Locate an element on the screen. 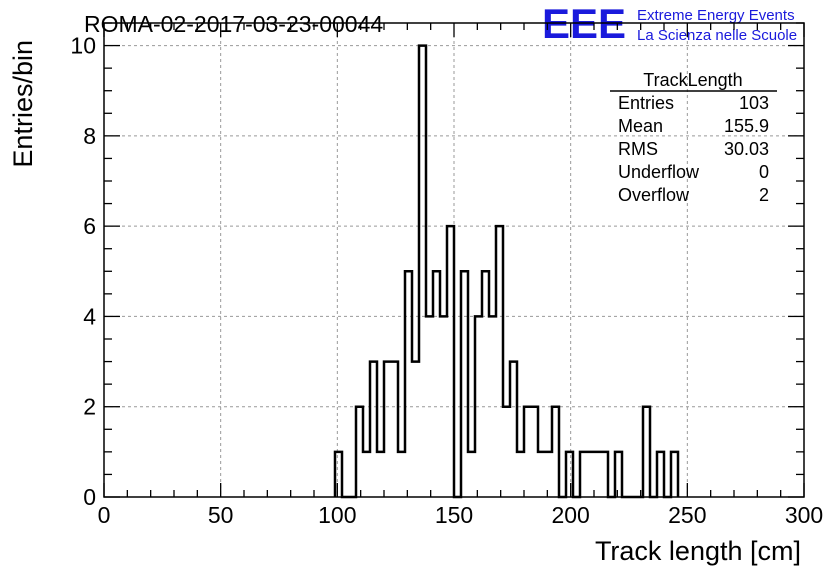  x-tick-label: 50 is located at coordinates (221, 515).